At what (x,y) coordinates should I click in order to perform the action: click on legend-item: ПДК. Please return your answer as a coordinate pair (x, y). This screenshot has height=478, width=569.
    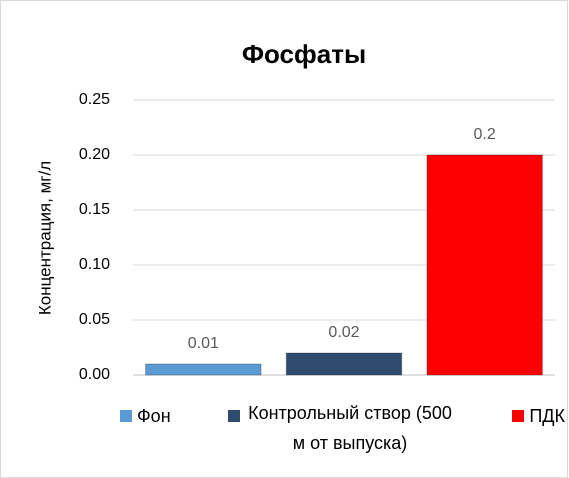
    Looking at the image, I should click on (538, 416).